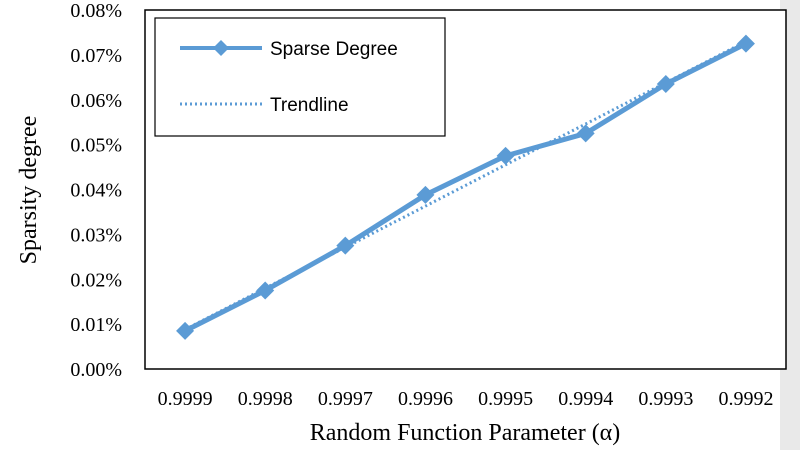  Describe the element at coordinates (221, 48) in the screenshot. I see `legend-diamond-marker` at that location.